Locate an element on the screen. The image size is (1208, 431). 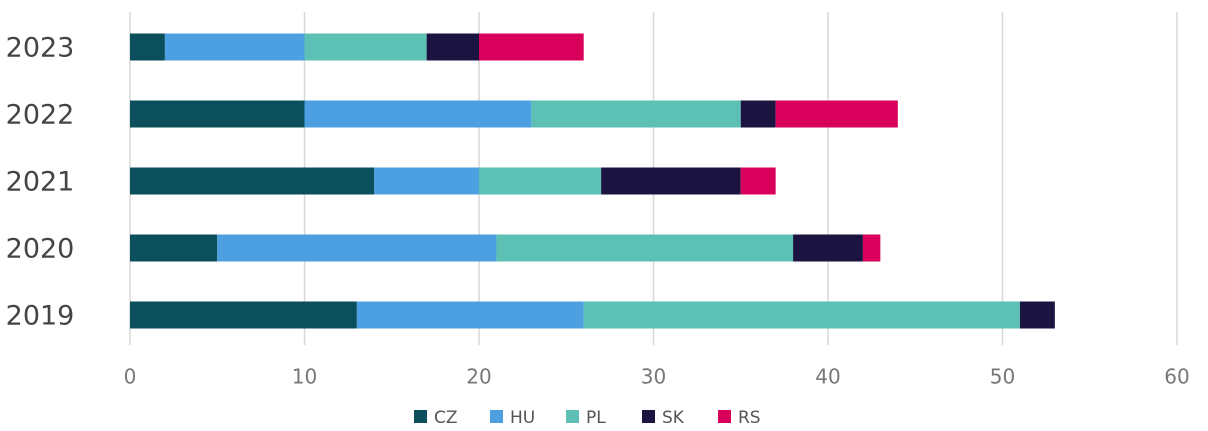
legend-label: PL is located at coordinates (596, 418).